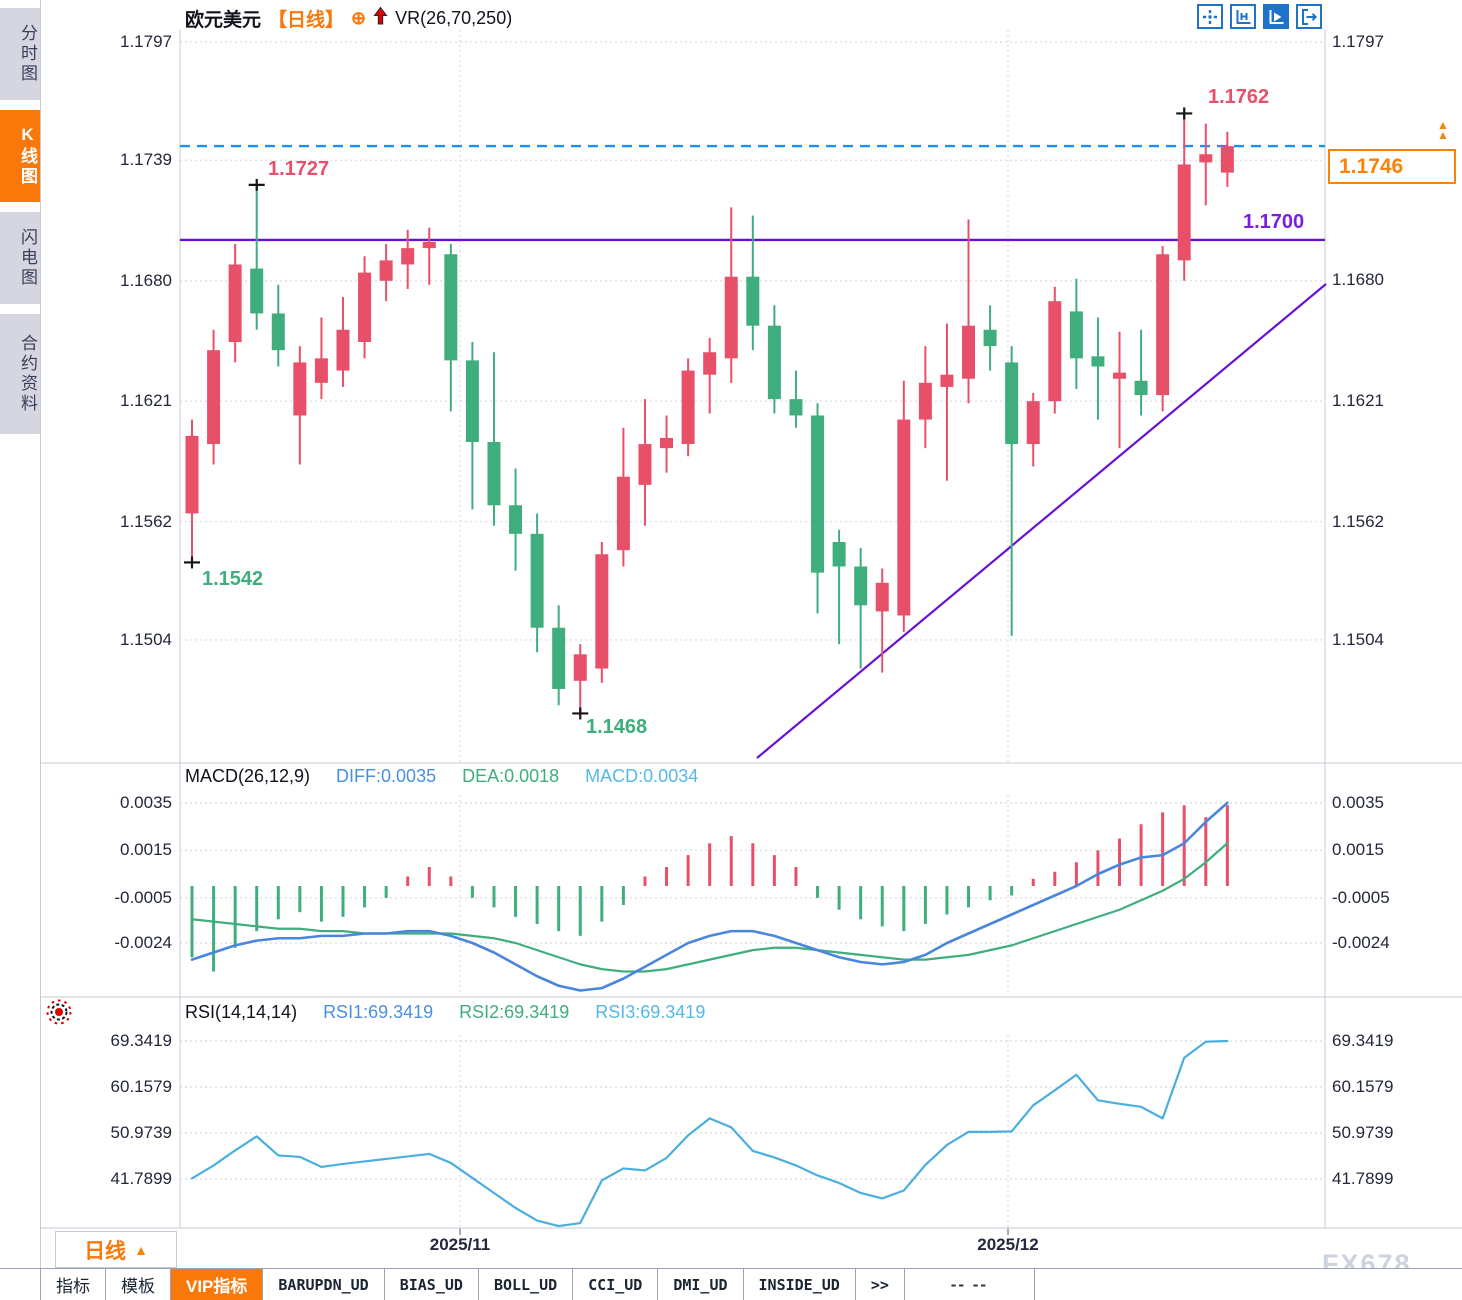 This screenshot has width=1462, height=1300. I want to click on support-level-label: 1.1700, so click(1274, 222).